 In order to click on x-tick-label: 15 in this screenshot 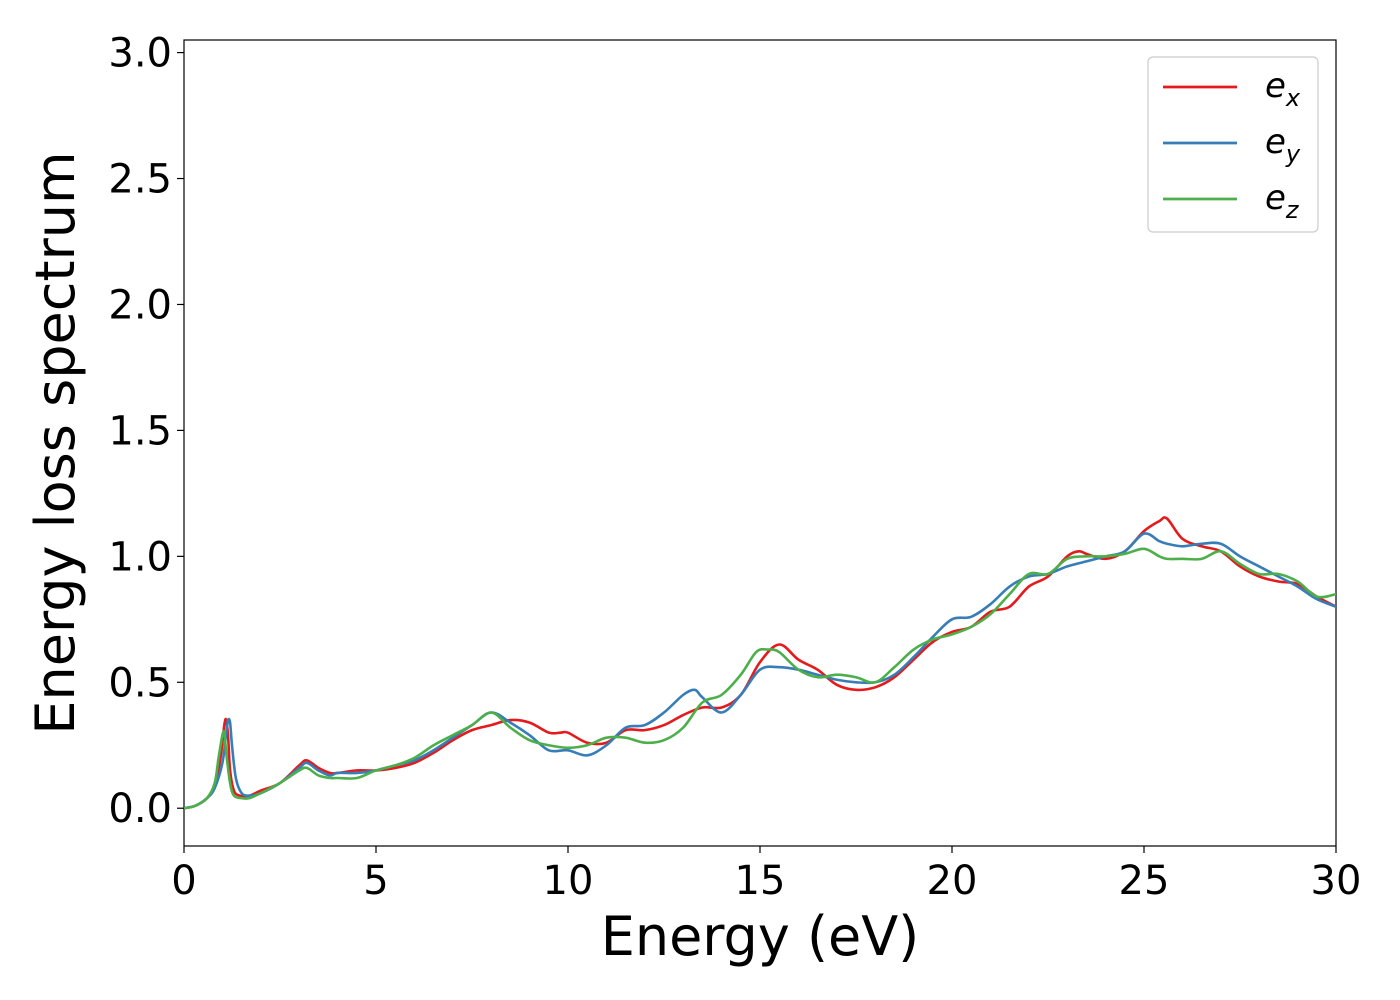, I will do `click(760, 881)`.